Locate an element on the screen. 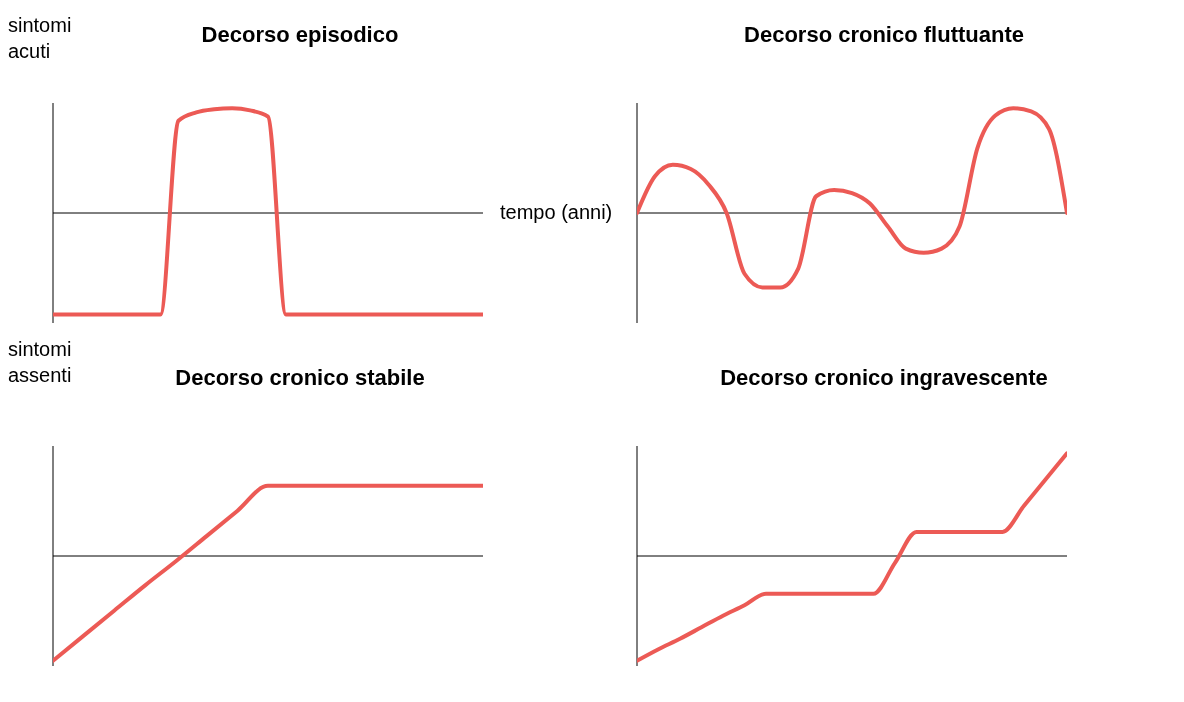 The image size is (1184, 702). chart-title: Decorso cronico stabile is located at coordinates (300, 377).